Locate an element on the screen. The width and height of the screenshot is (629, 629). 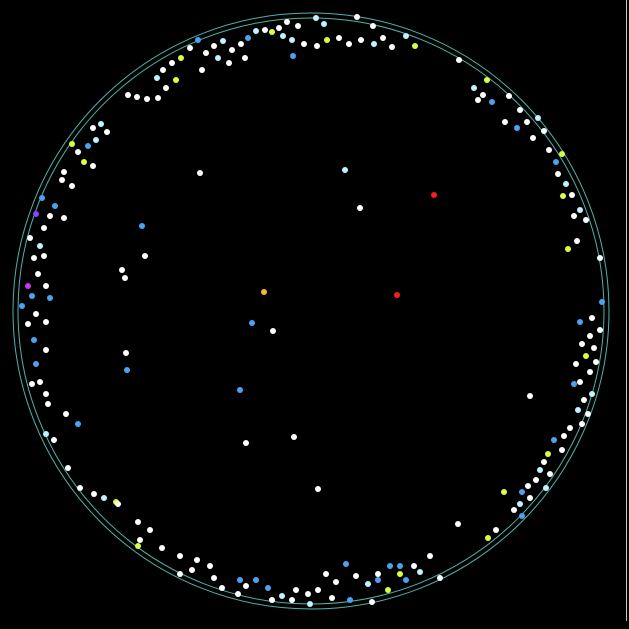
particle-purple is located at coordinates (36, 214).